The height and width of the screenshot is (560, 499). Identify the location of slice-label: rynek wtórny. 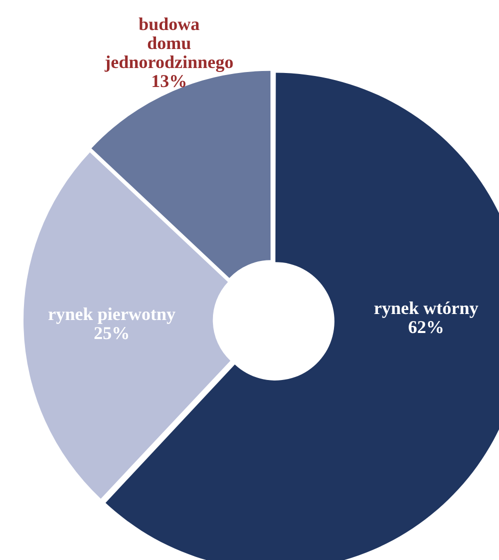
(426, 308).